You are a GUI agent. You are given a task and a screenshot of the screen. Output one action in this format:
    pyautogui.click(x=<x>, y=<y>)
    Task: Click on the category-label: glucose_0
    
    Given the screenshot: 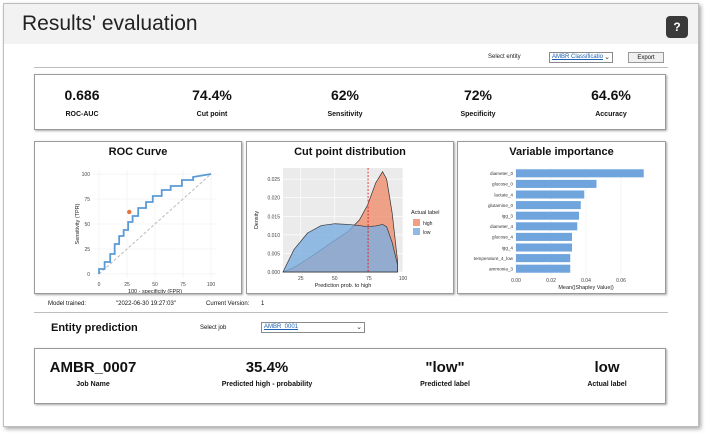 What is the action you would take?
    pyautogui.click(x=502, y=184)
    